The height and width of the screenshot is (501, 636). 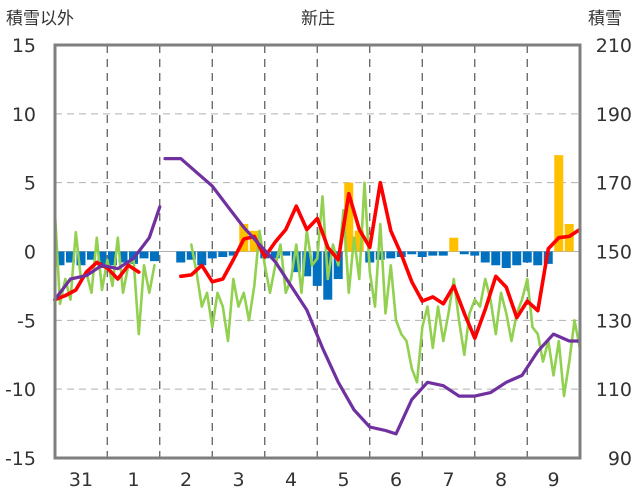 I want to click on right-tick-label: 150, so click(x=614, y=253).